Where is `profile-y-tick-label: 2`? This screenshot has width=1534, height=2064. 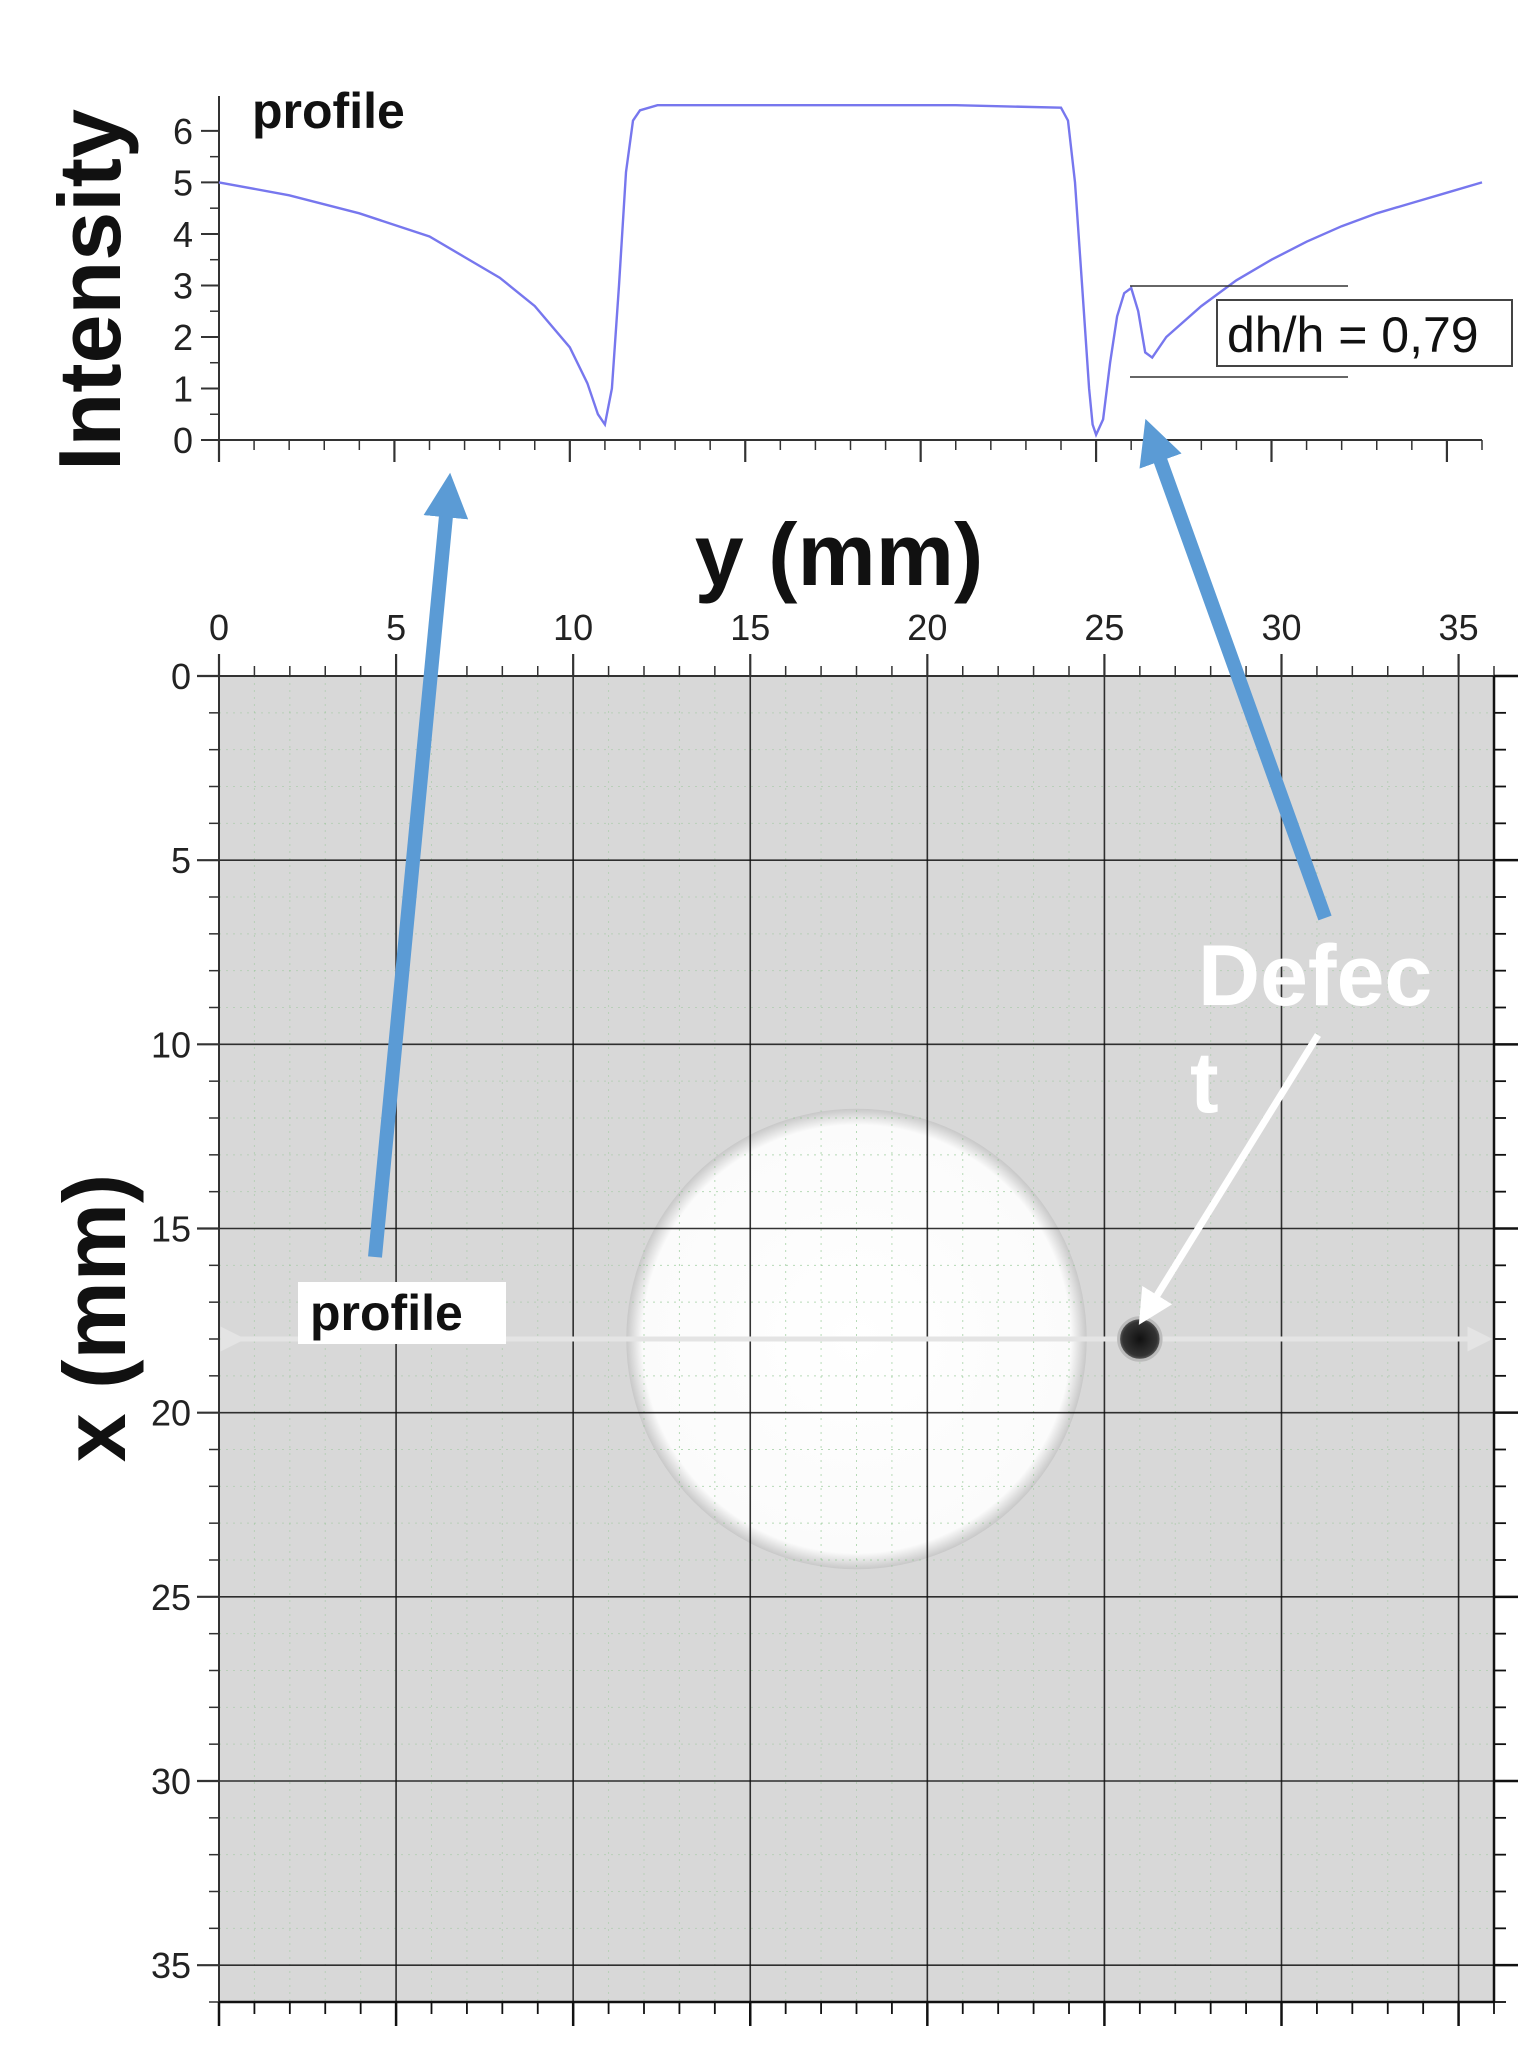
profile-y-tick-label: 2 is located at coordinates (183, 337).